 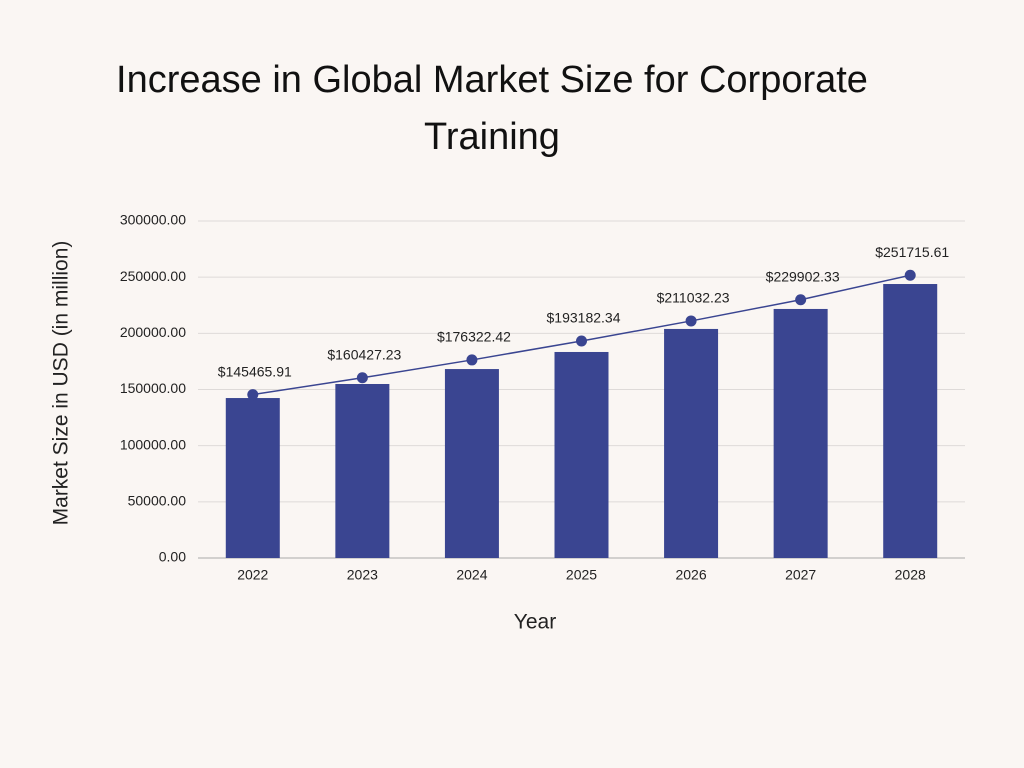 What do you see at coordinates (581, 575) in the screenshot?
I see `x-tick-label: 2025` at bounding box center [581, 575].